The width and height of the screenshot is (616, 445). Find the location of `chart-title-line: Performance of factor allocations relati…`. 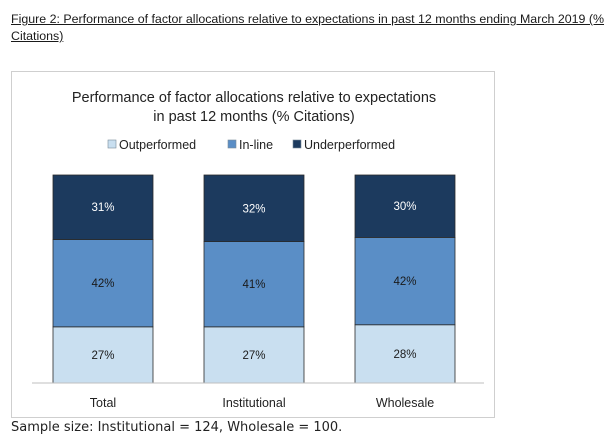

chart-title-line: Performance of factor allocations relati… is located at coordinates (254, 98).